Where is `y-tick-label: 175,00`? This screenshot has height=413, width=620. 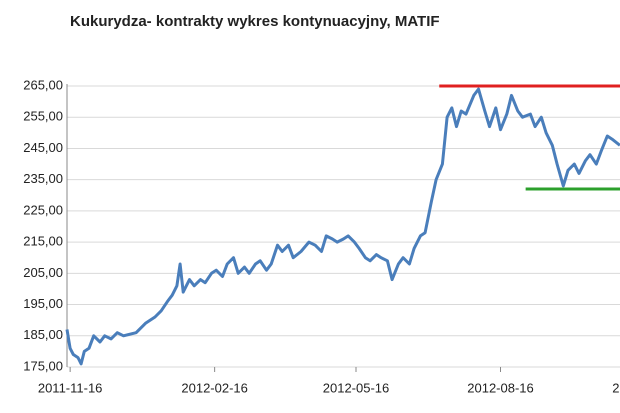 y-tick-label: 175,00 is located at coordinates (43, 365).